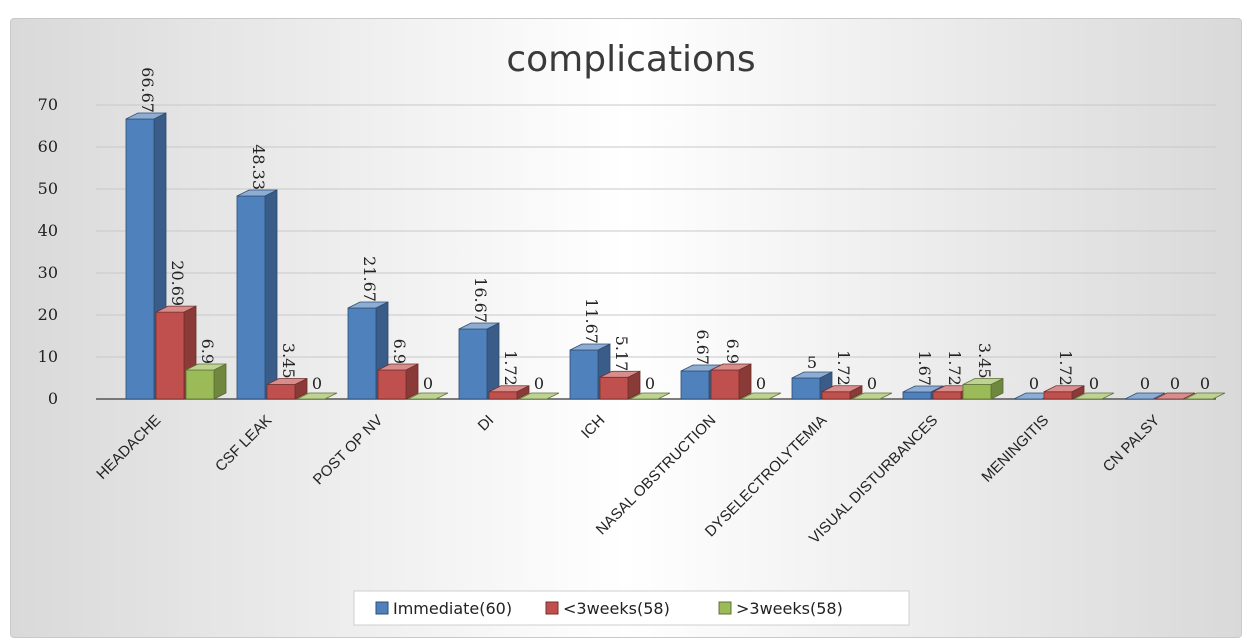 The image size is (1247, 642). Describe the element at coordinates (616, 608) in the screenshot. I see `legend-label: <3weeks(58)` at that location.